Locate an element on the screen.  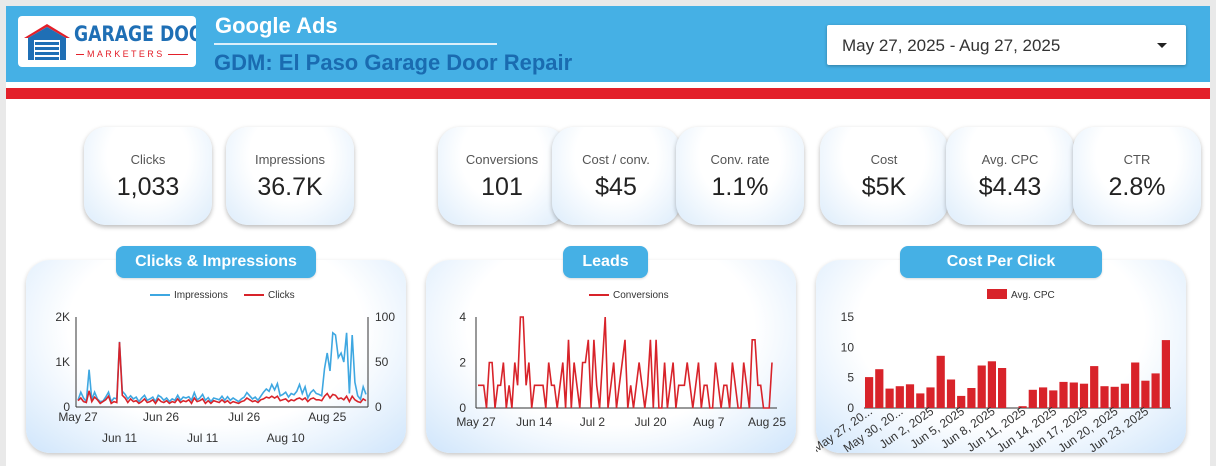
kpi-card-clicks: Clicks 1,033 is located at coordinates (148, 176).